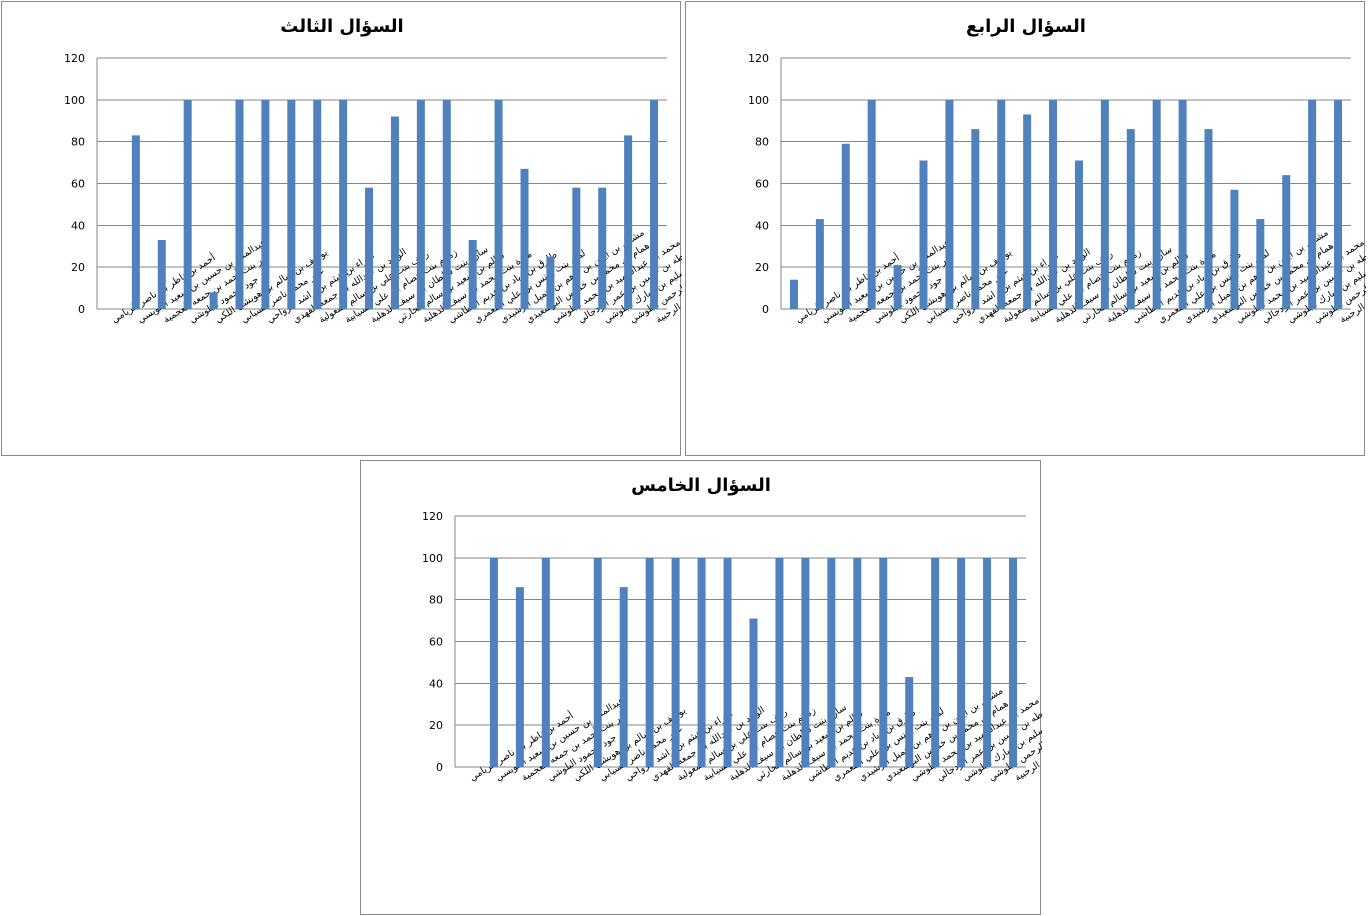 The width and height of the screenshot is (1368, 916). What do you see at coordinates (1026, 26) in the screenshot?
I see `chart-title: السؤال الرابع` at bounding box center [1026, 26].